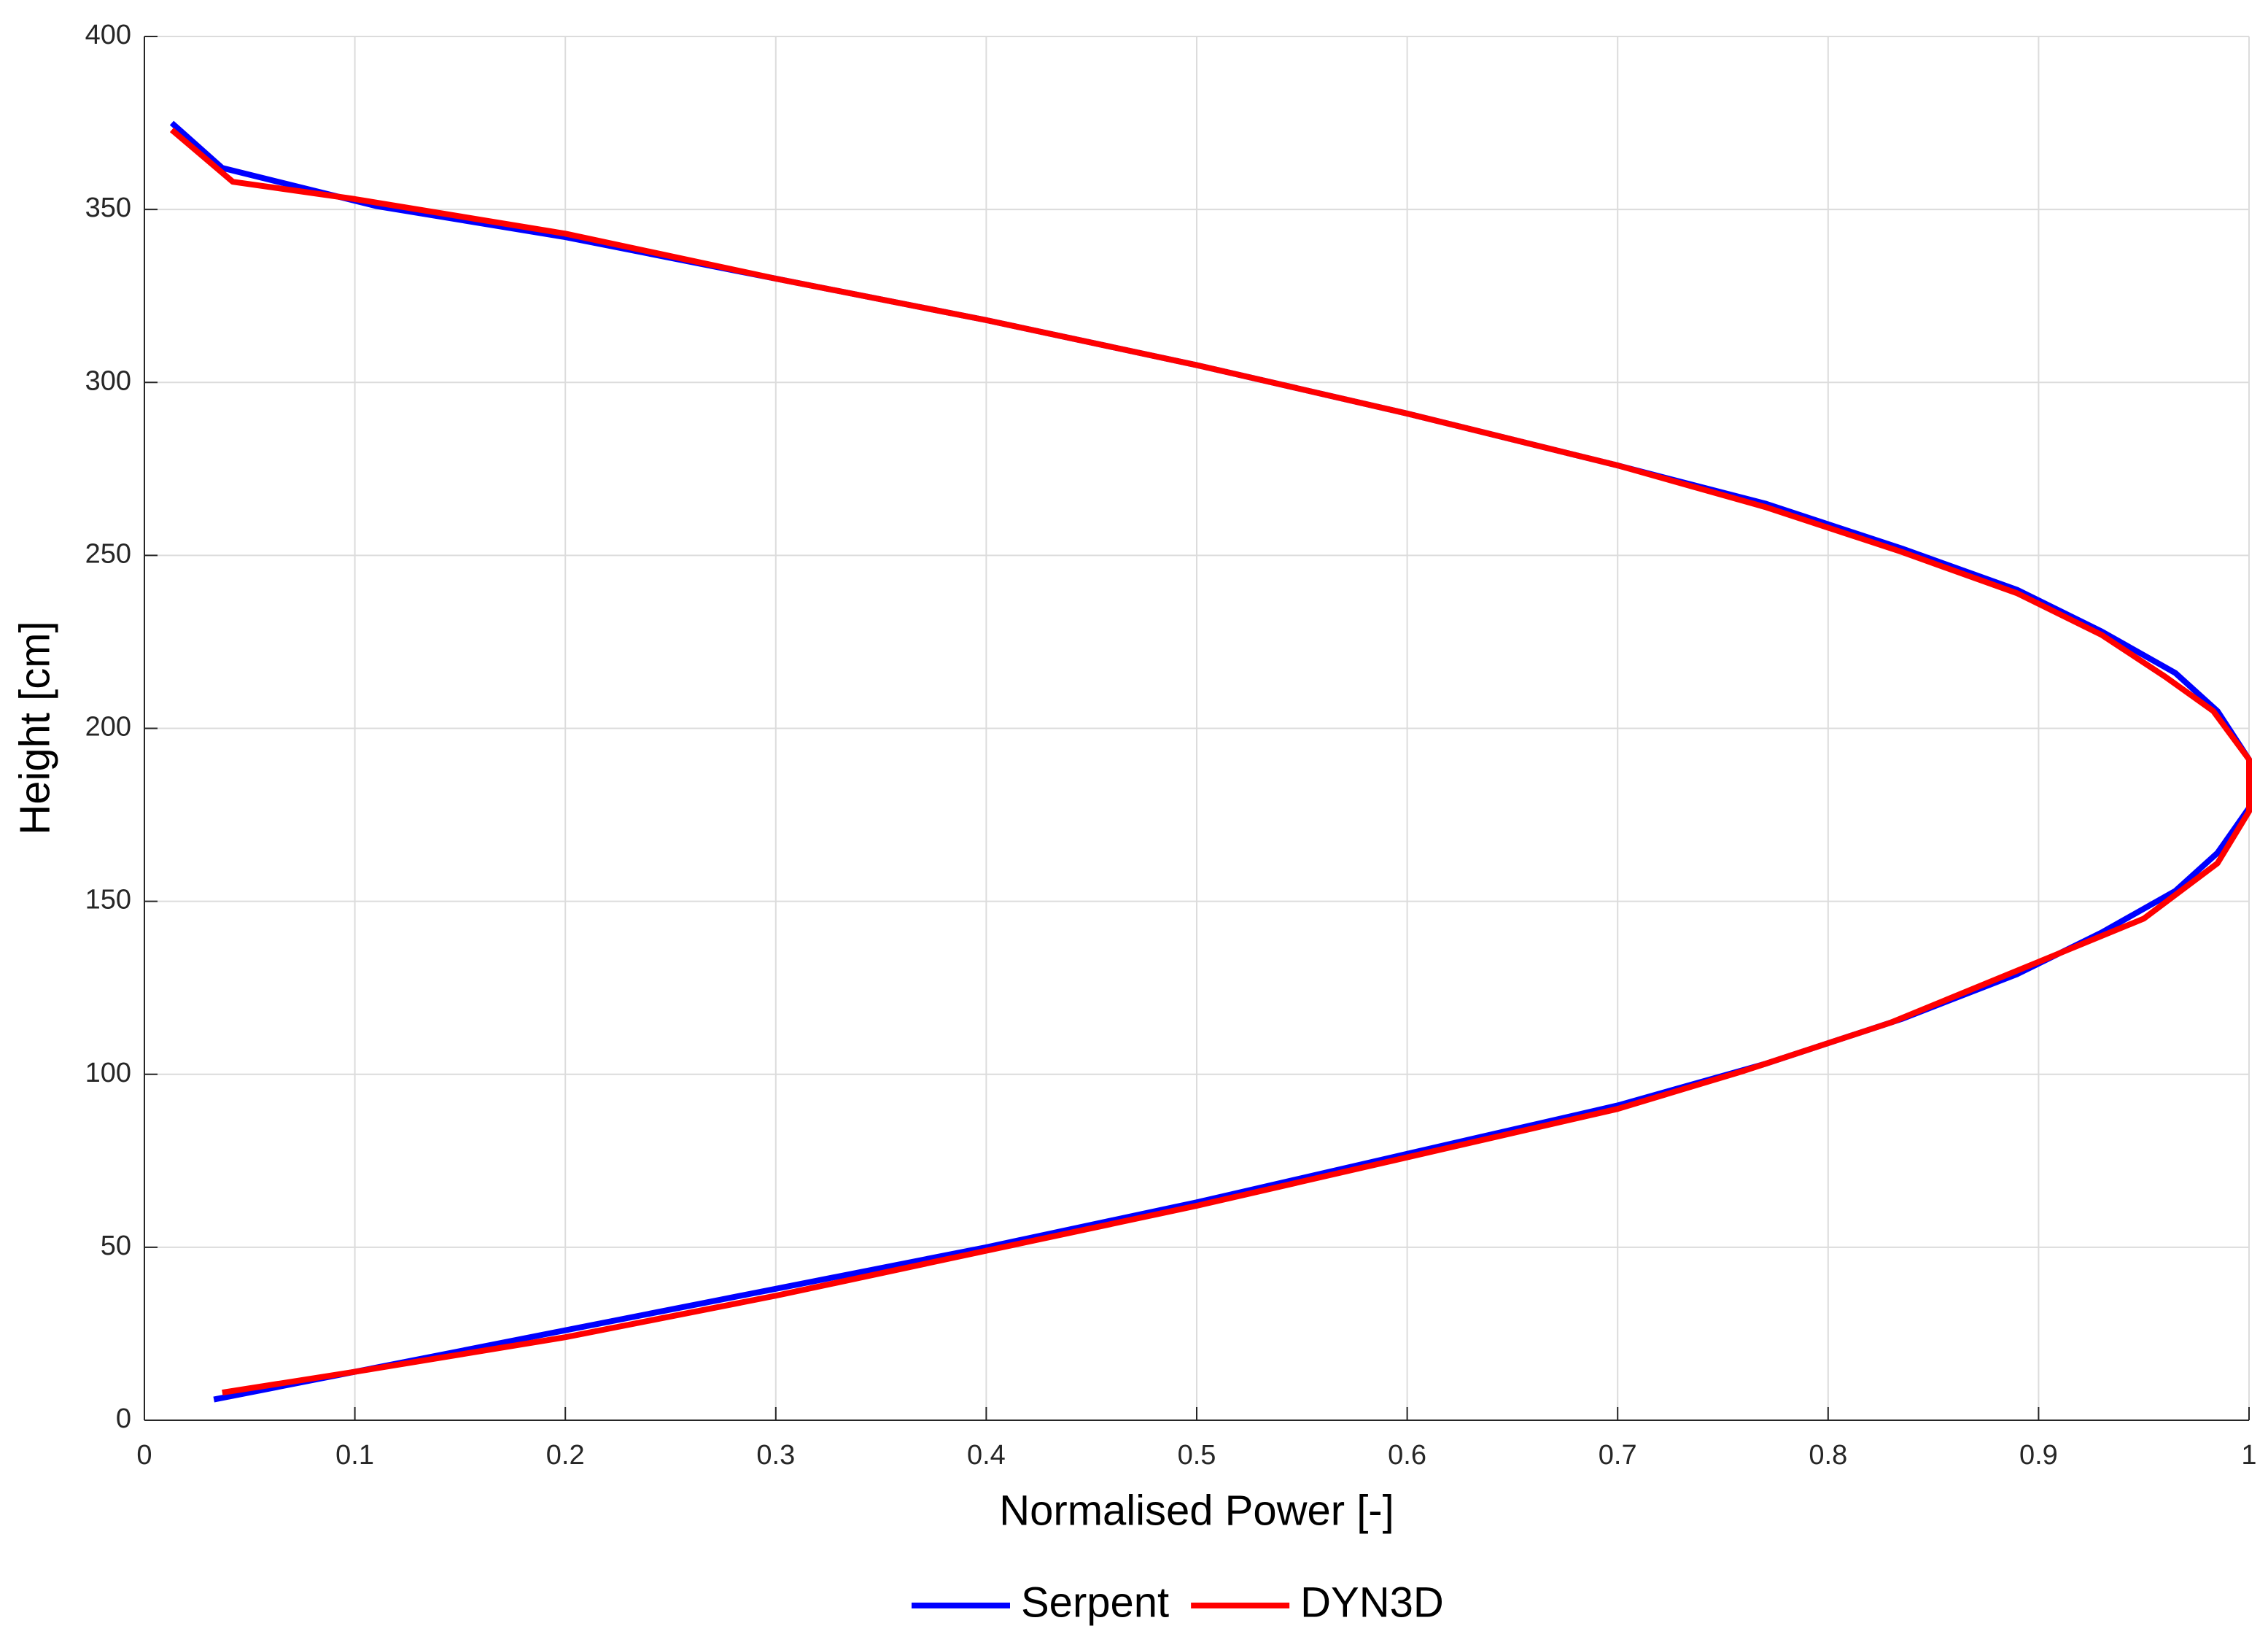 The height and width of the screenshot is (1642, 2268). I want to click on x-tick-label: 0.7, so click(1618, 1455).